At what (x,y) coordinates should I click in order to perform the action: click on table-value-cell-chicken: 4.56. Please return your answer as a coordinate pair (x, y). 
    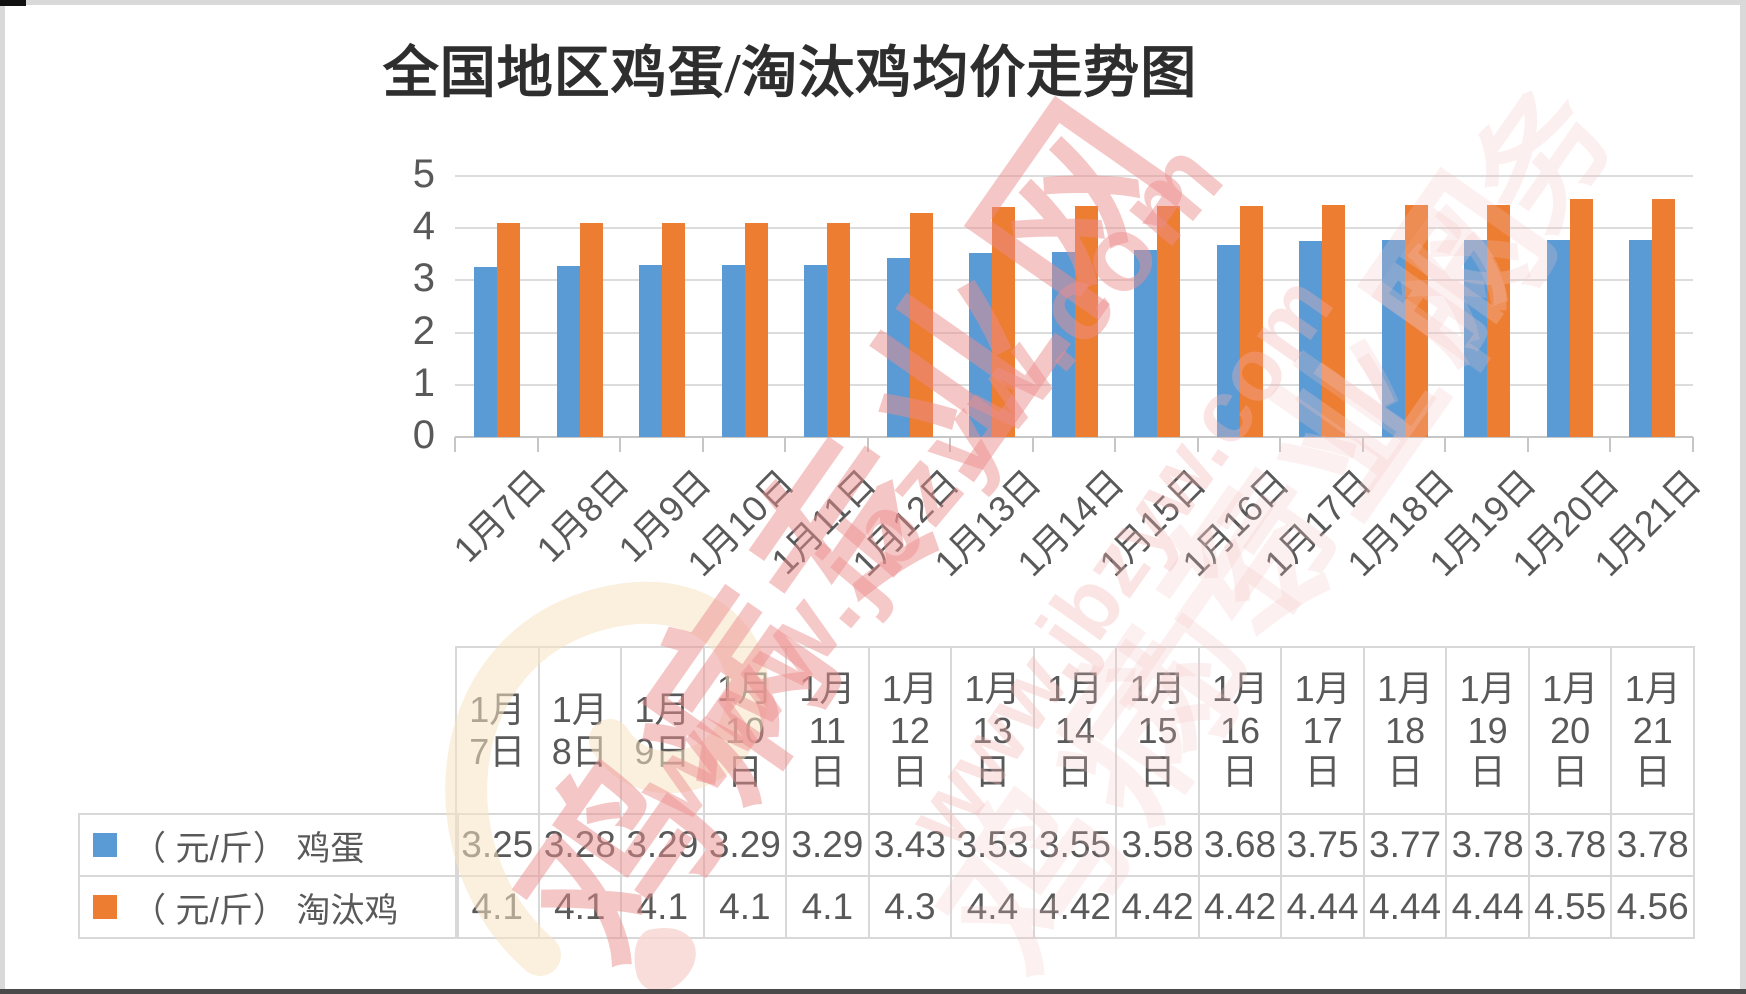
    Looking at the image, I should click on (1652, 907).